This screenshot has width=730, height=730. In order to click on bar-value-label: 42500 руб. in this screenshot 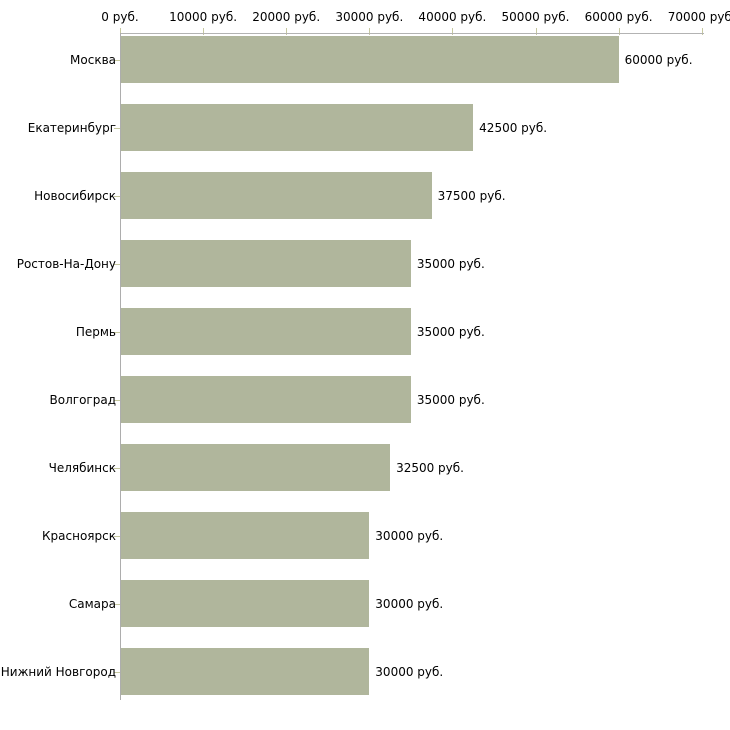, I will do `click(513, 127)`.